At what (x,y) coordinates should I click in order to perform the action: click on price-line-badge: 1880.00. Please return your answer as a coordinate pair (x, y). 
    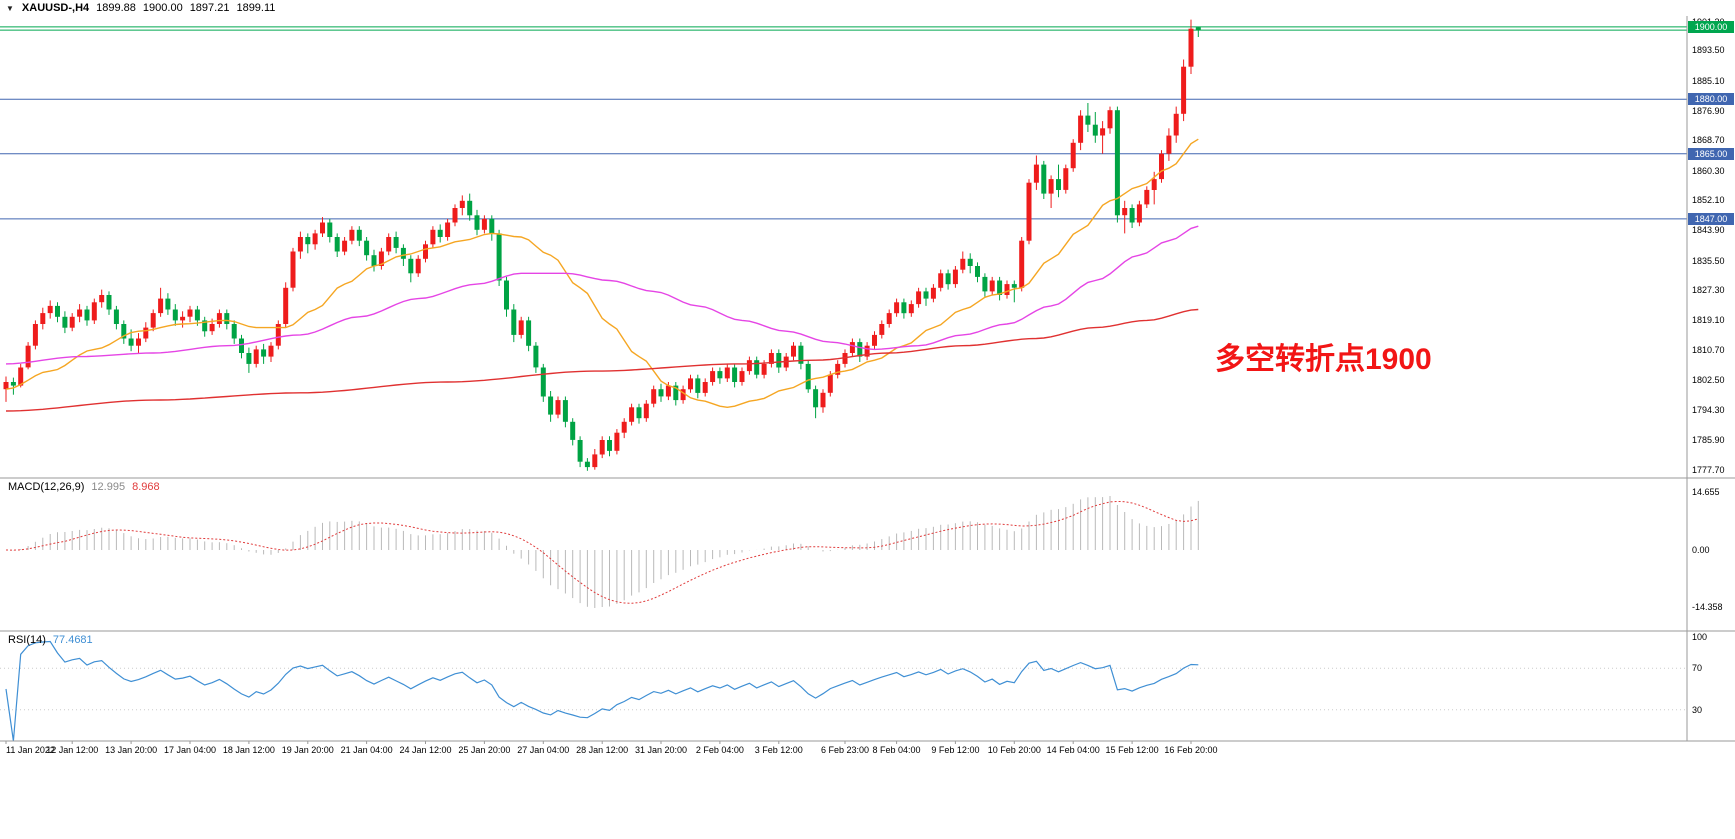
    Looking at the image, I should click on (1711, 99).